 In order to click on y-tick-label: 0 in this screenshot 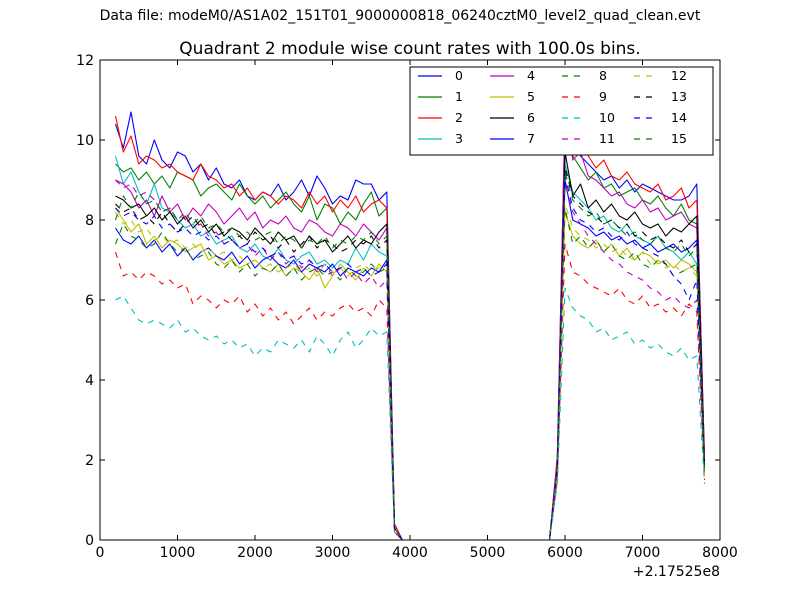, I will do `click(89, 541)`.